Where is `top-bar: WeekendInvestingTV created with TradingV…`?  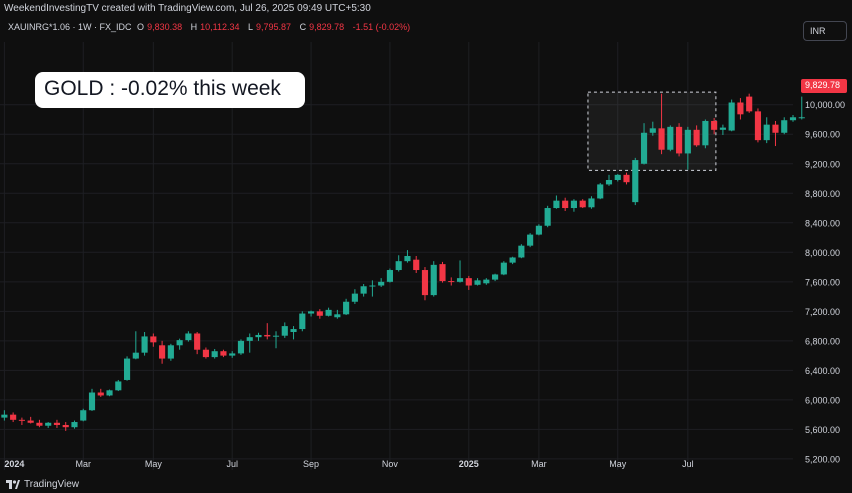
top-bar: WeekendInvestingTV created with TradingV… is located at coordinates (426, 9).